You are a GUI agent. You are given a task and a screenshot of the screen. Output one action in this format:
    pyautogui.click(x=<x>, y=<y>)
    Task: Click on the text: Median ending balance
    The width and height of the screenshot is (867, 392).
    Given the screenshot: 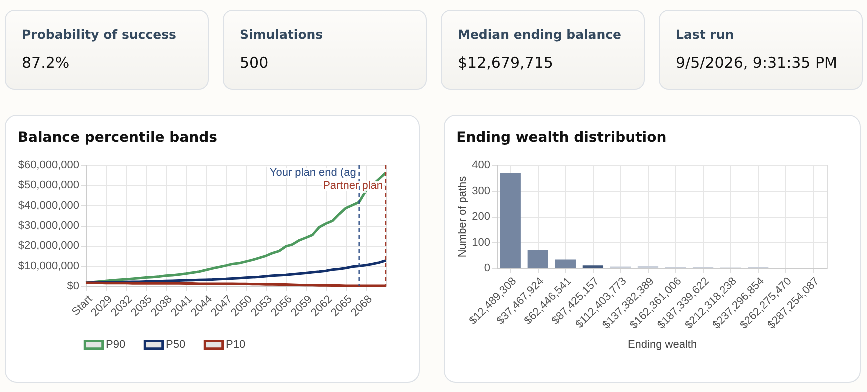 What is the action you would take?
    pyautogui.click(x=540, y=34)
    